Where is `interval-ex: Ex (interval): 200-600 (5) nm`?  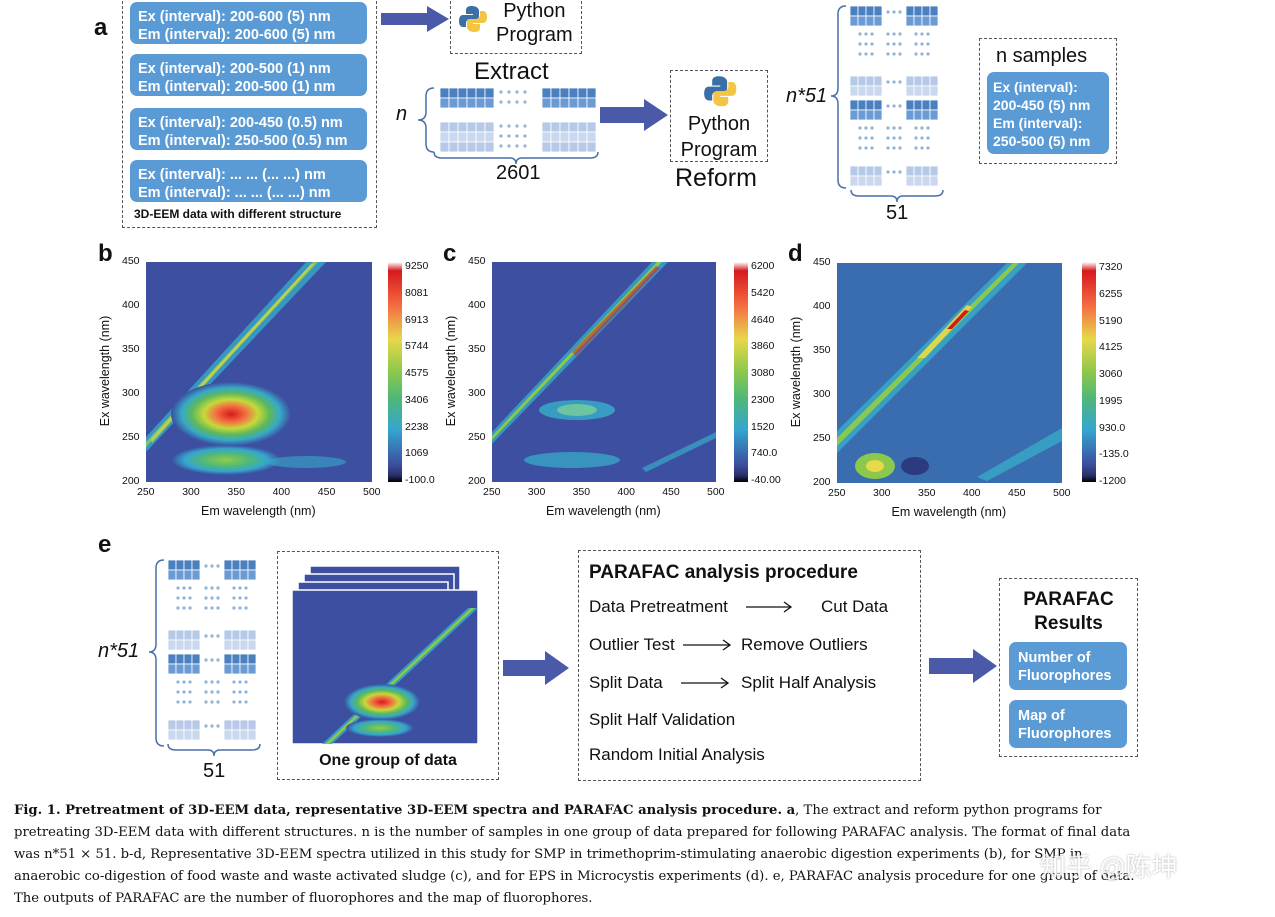 interval-ex: Ex (interval): 200-600 (5) nm is located at coordinates (234, 17).